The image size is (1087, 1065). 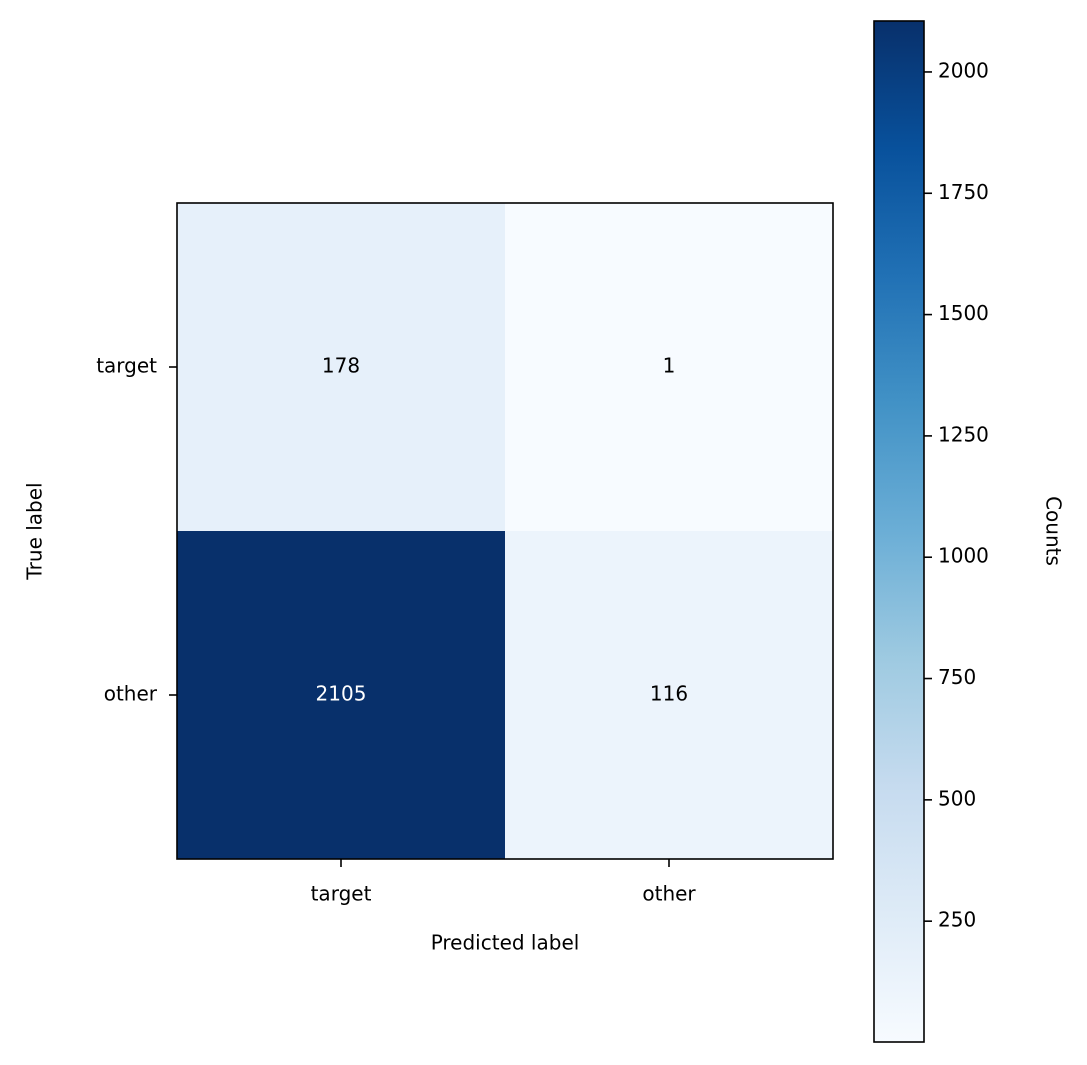 What do you see at coordinates (957, 920) in the screenshot?
I see `colorbar-tick-label: 250` at bounding box center [957, 920].